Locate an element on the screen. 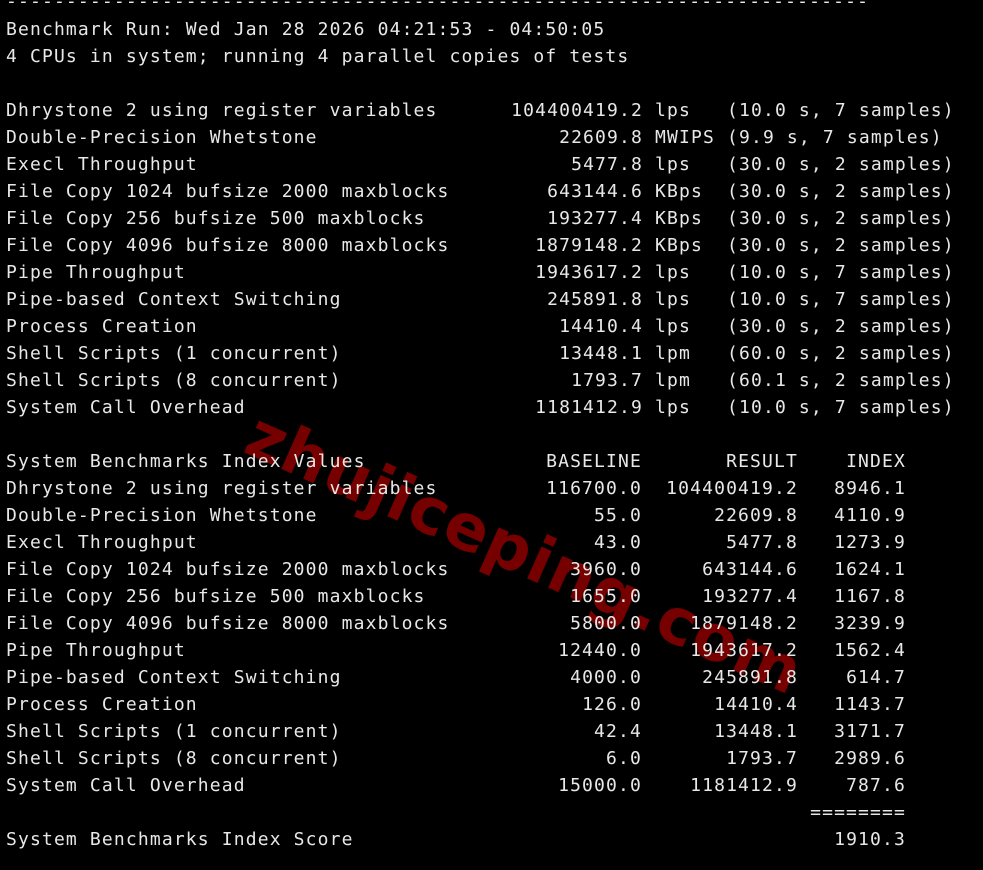 The image size is (983, 870). index-row-name: File Copy 1024 bufsize 2000 maxblocks is located at coordinates (228, 569).